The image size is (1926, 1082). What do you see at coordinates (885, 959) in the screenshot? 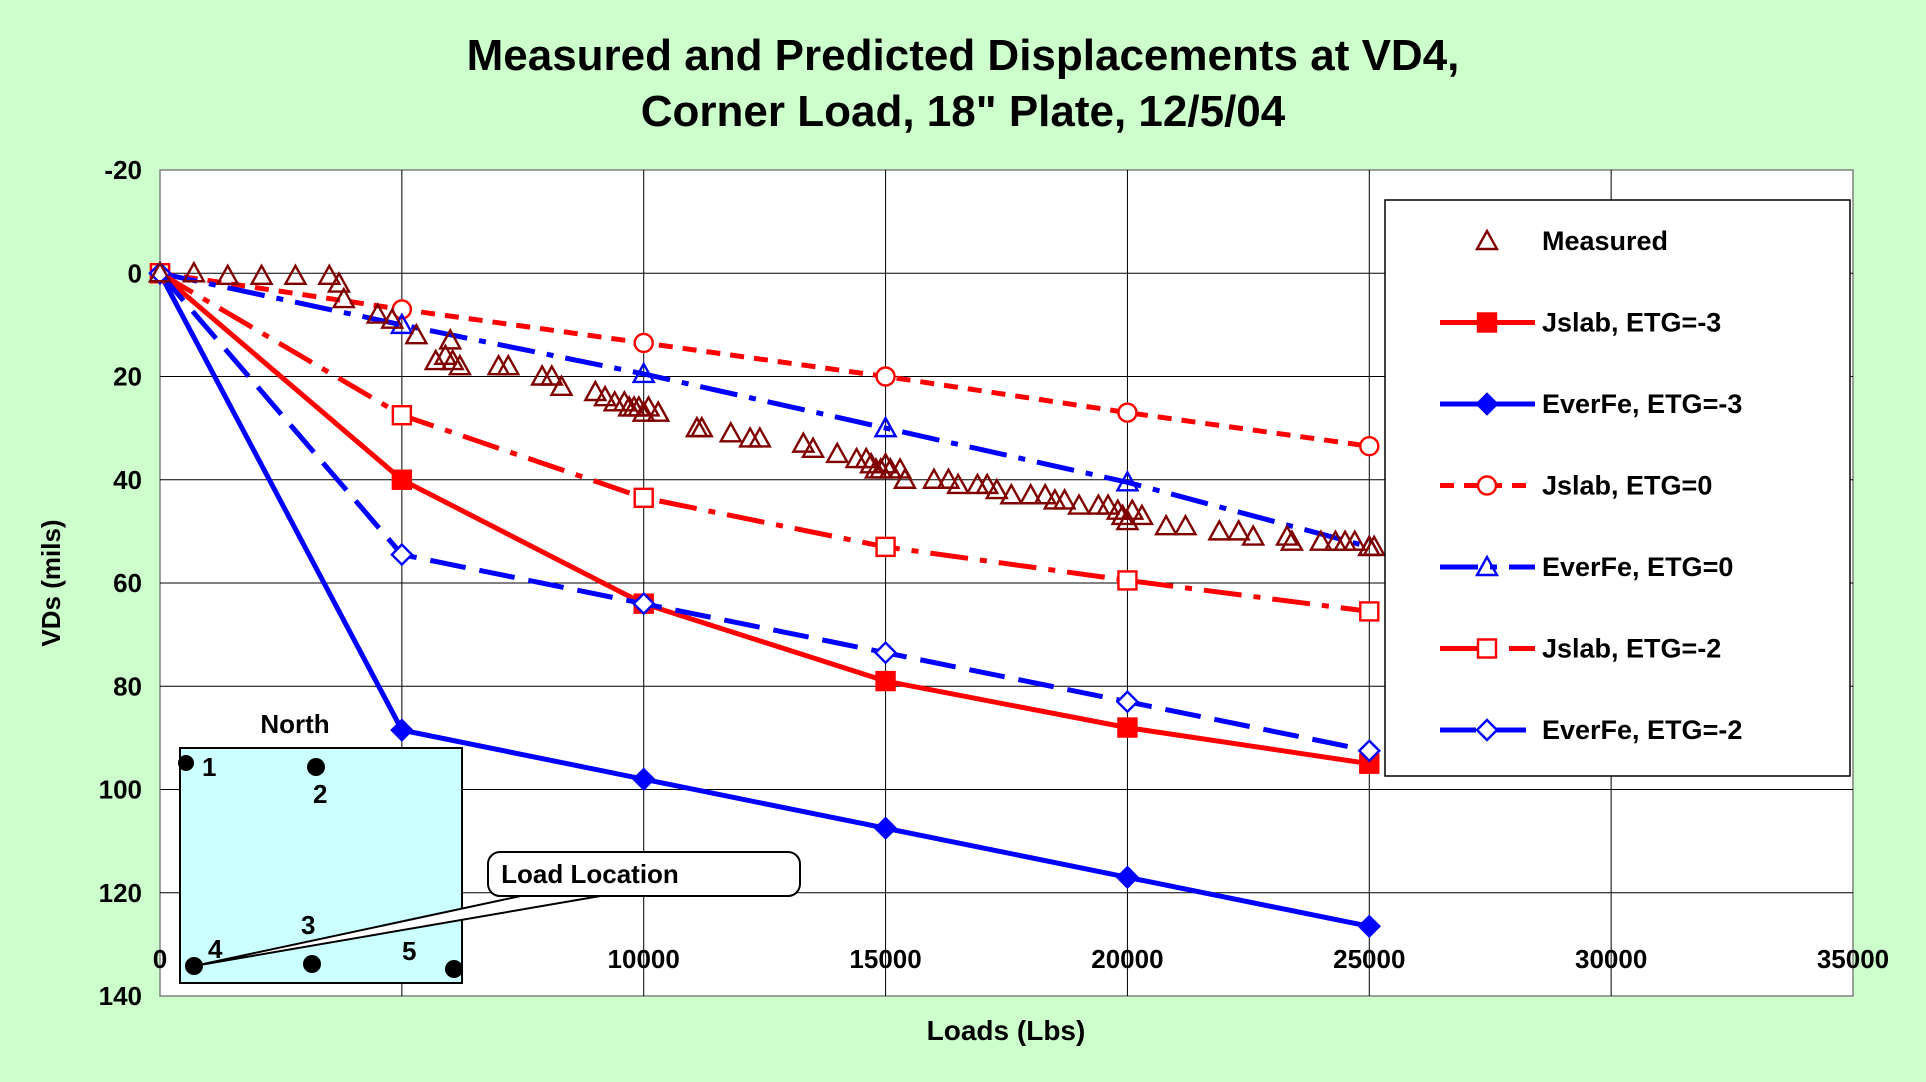
I see `x-tick-label: 15000` at bounding box center [885, 959].